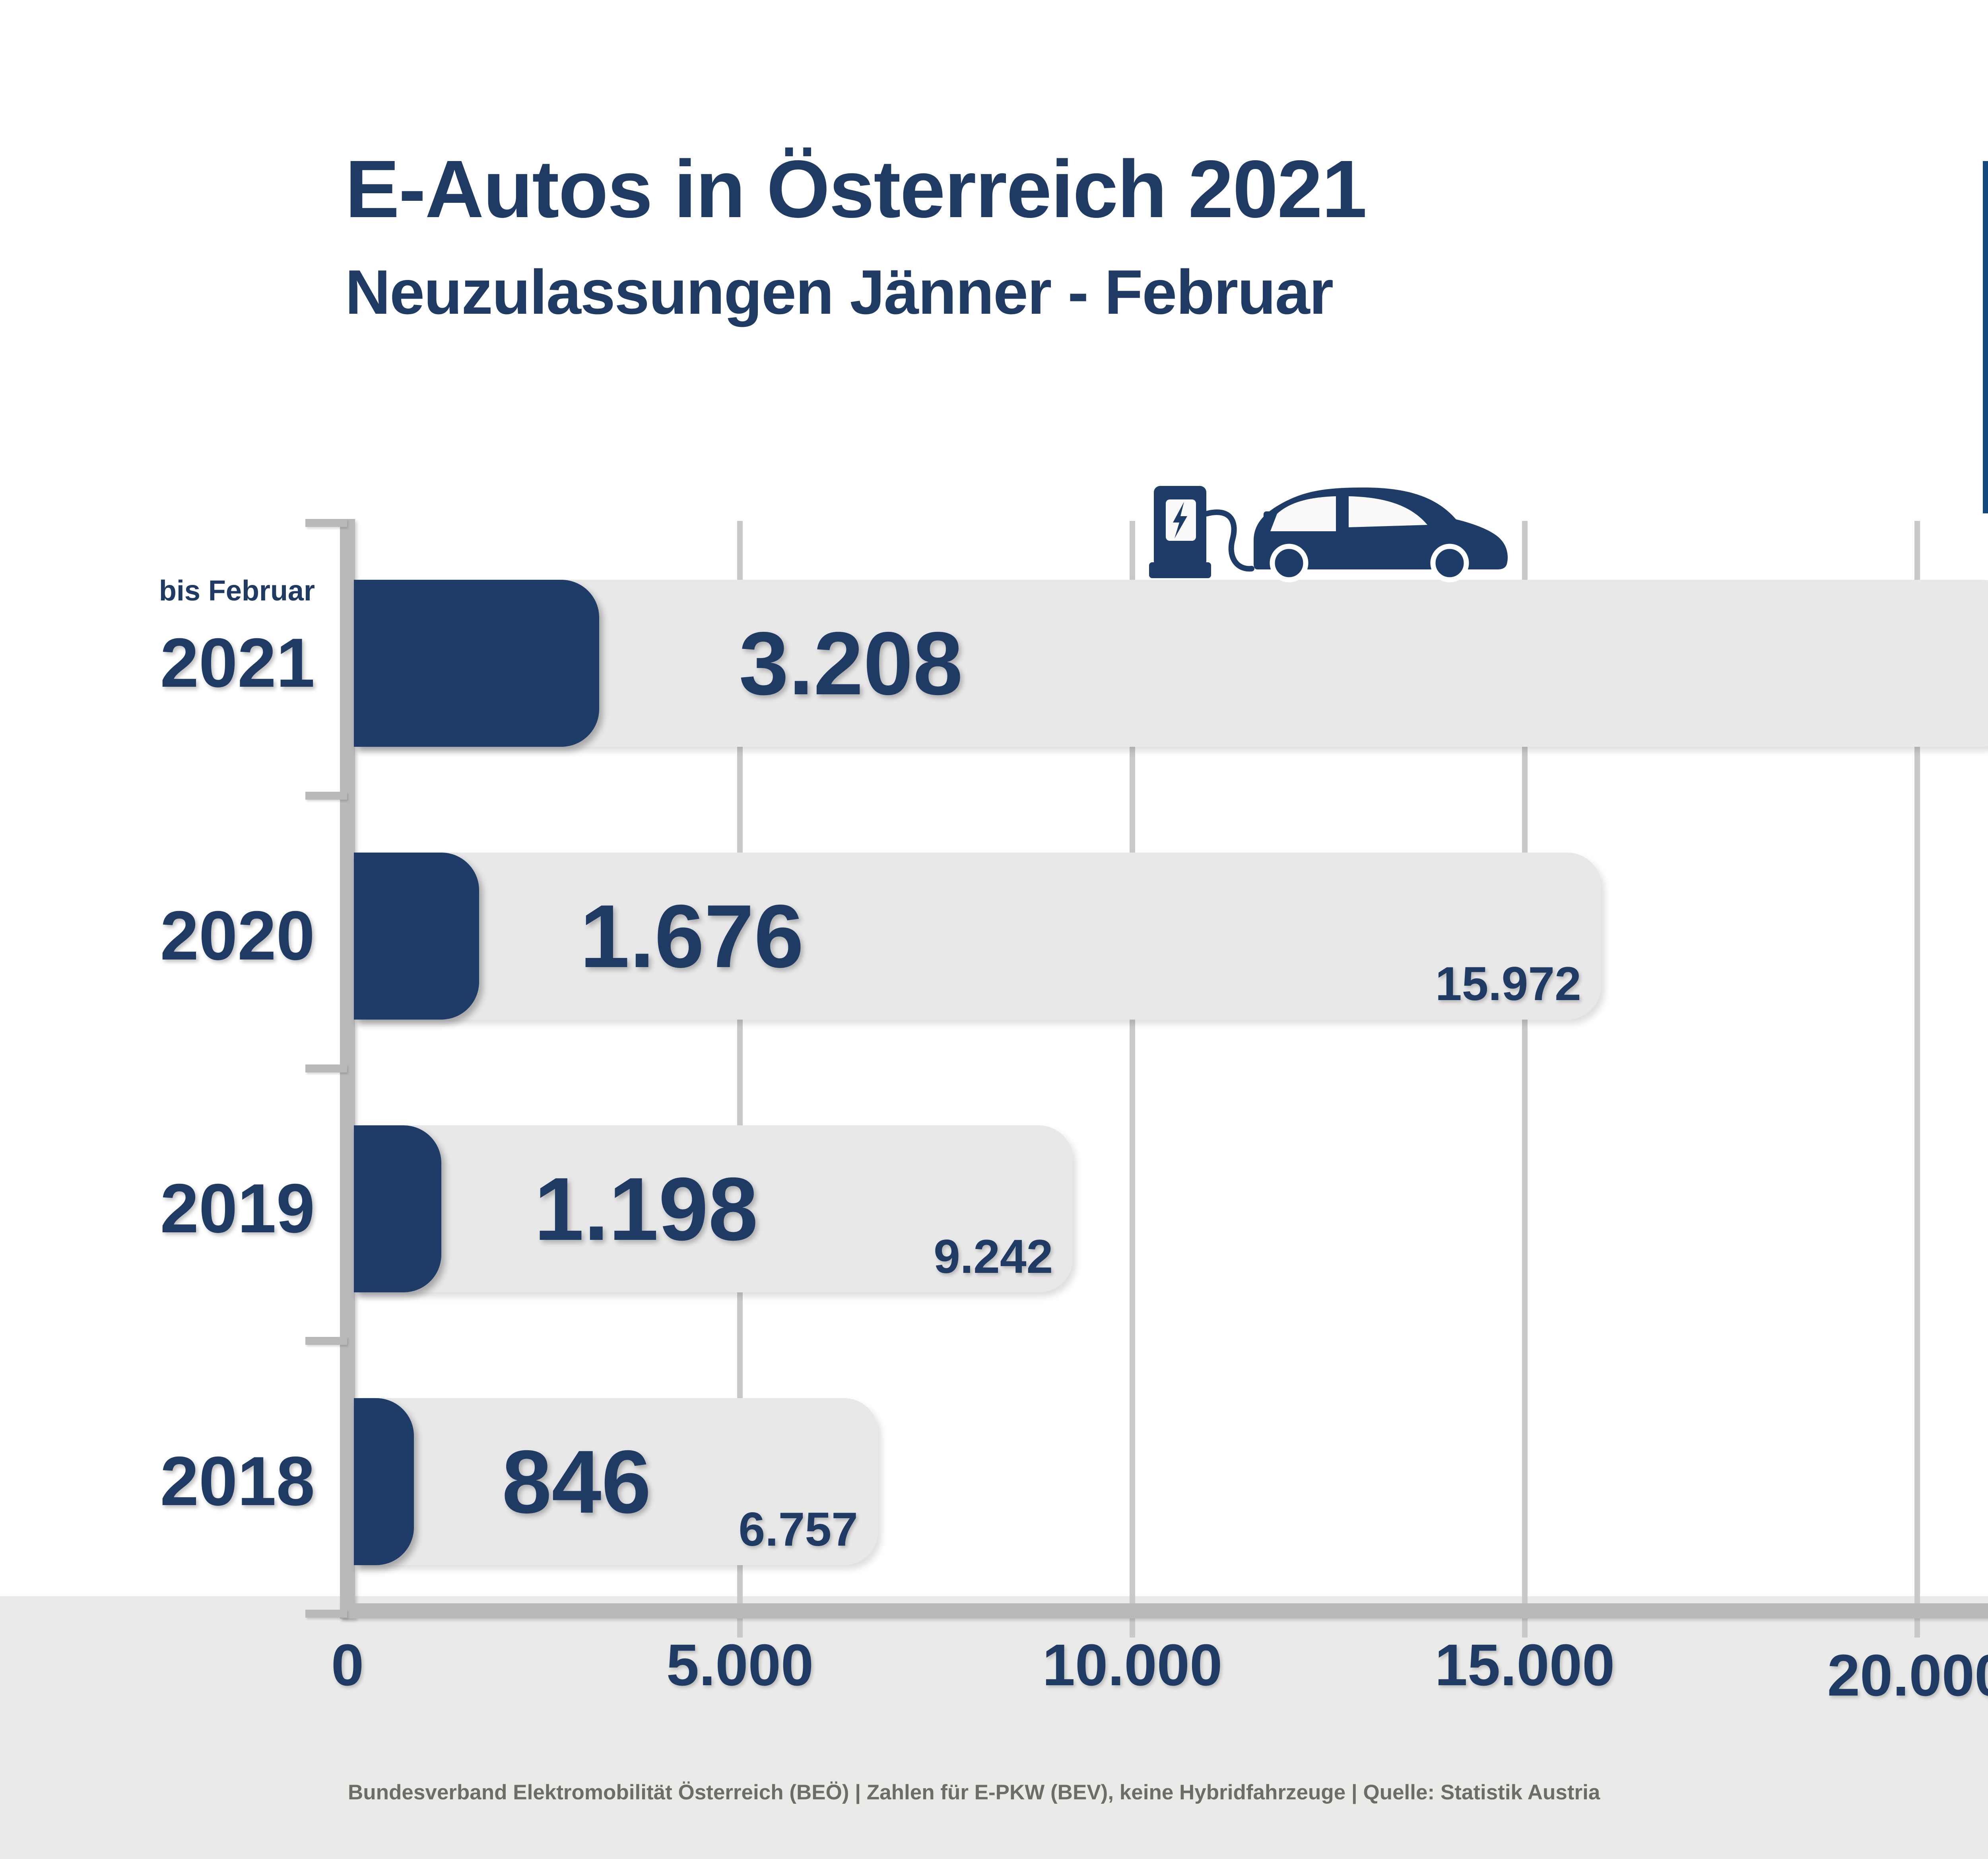 Image resolution: width=1988 pixels, height=1859 pixels. I want to click on category-note: bis Februar, so click(237, 591).